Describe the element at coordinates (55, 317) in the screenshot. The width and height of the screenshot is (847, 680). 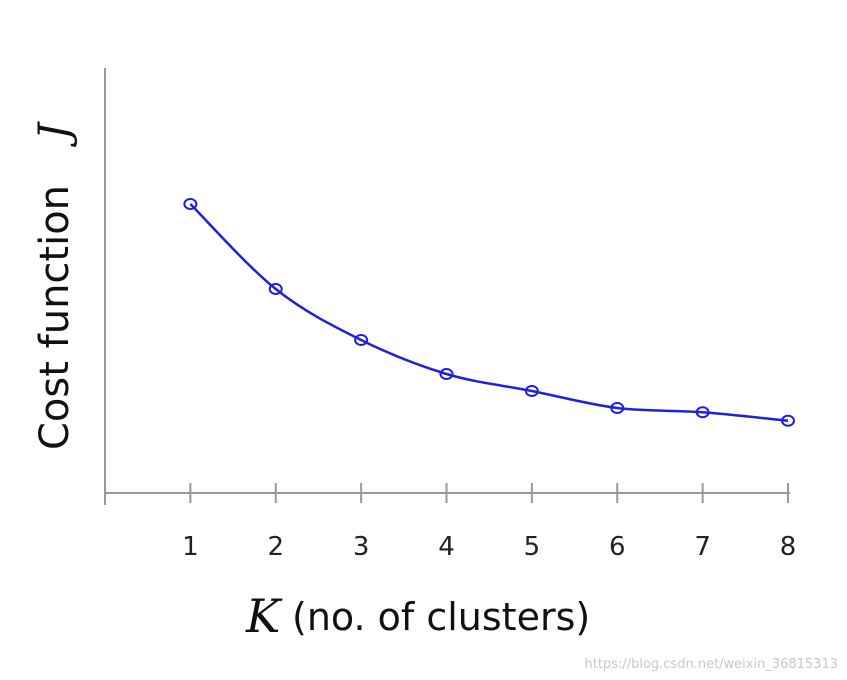
I see `y-axis-label: Cost function` at that location.